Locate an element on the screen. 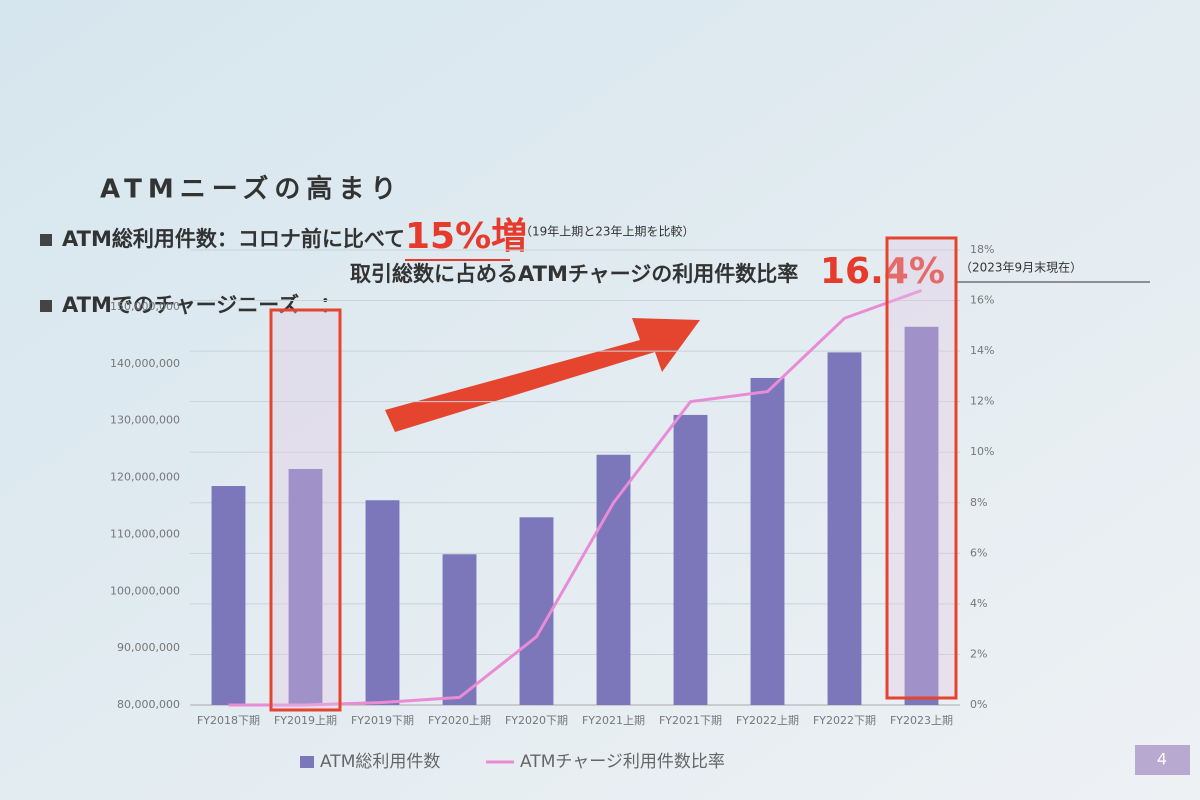 The image size is (1200, 800). page-number: 4 is located at coordinates (1162, 759).